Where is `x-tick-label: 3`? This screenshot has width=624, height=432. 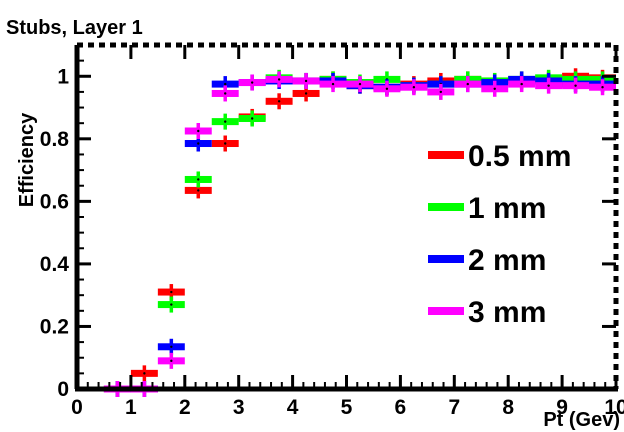 x-tick-label: 3 is located at coordinates (239, 407).